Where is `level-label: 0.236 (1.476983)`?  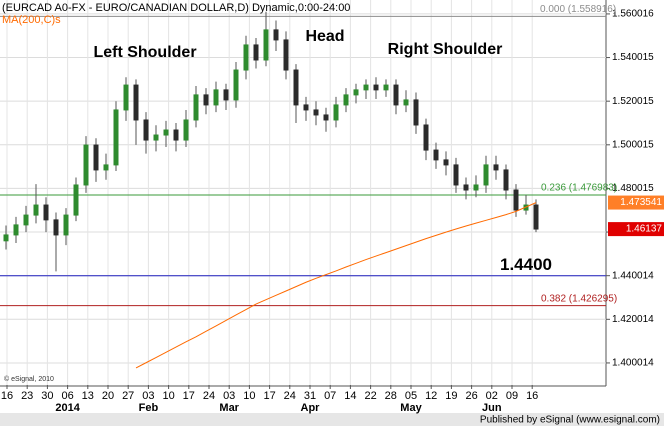 level-label: 0.236 (1.476983) is located at coordinates (579, 188).